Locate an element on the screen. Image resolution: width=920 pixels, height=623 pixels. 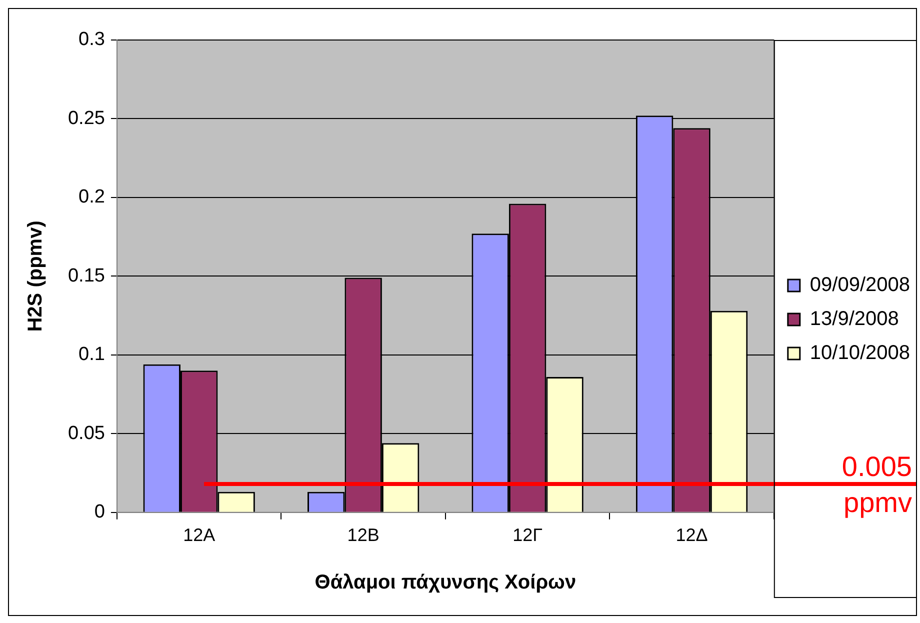
x-tick-label: 12Γ is located at coordinates (527, 535).